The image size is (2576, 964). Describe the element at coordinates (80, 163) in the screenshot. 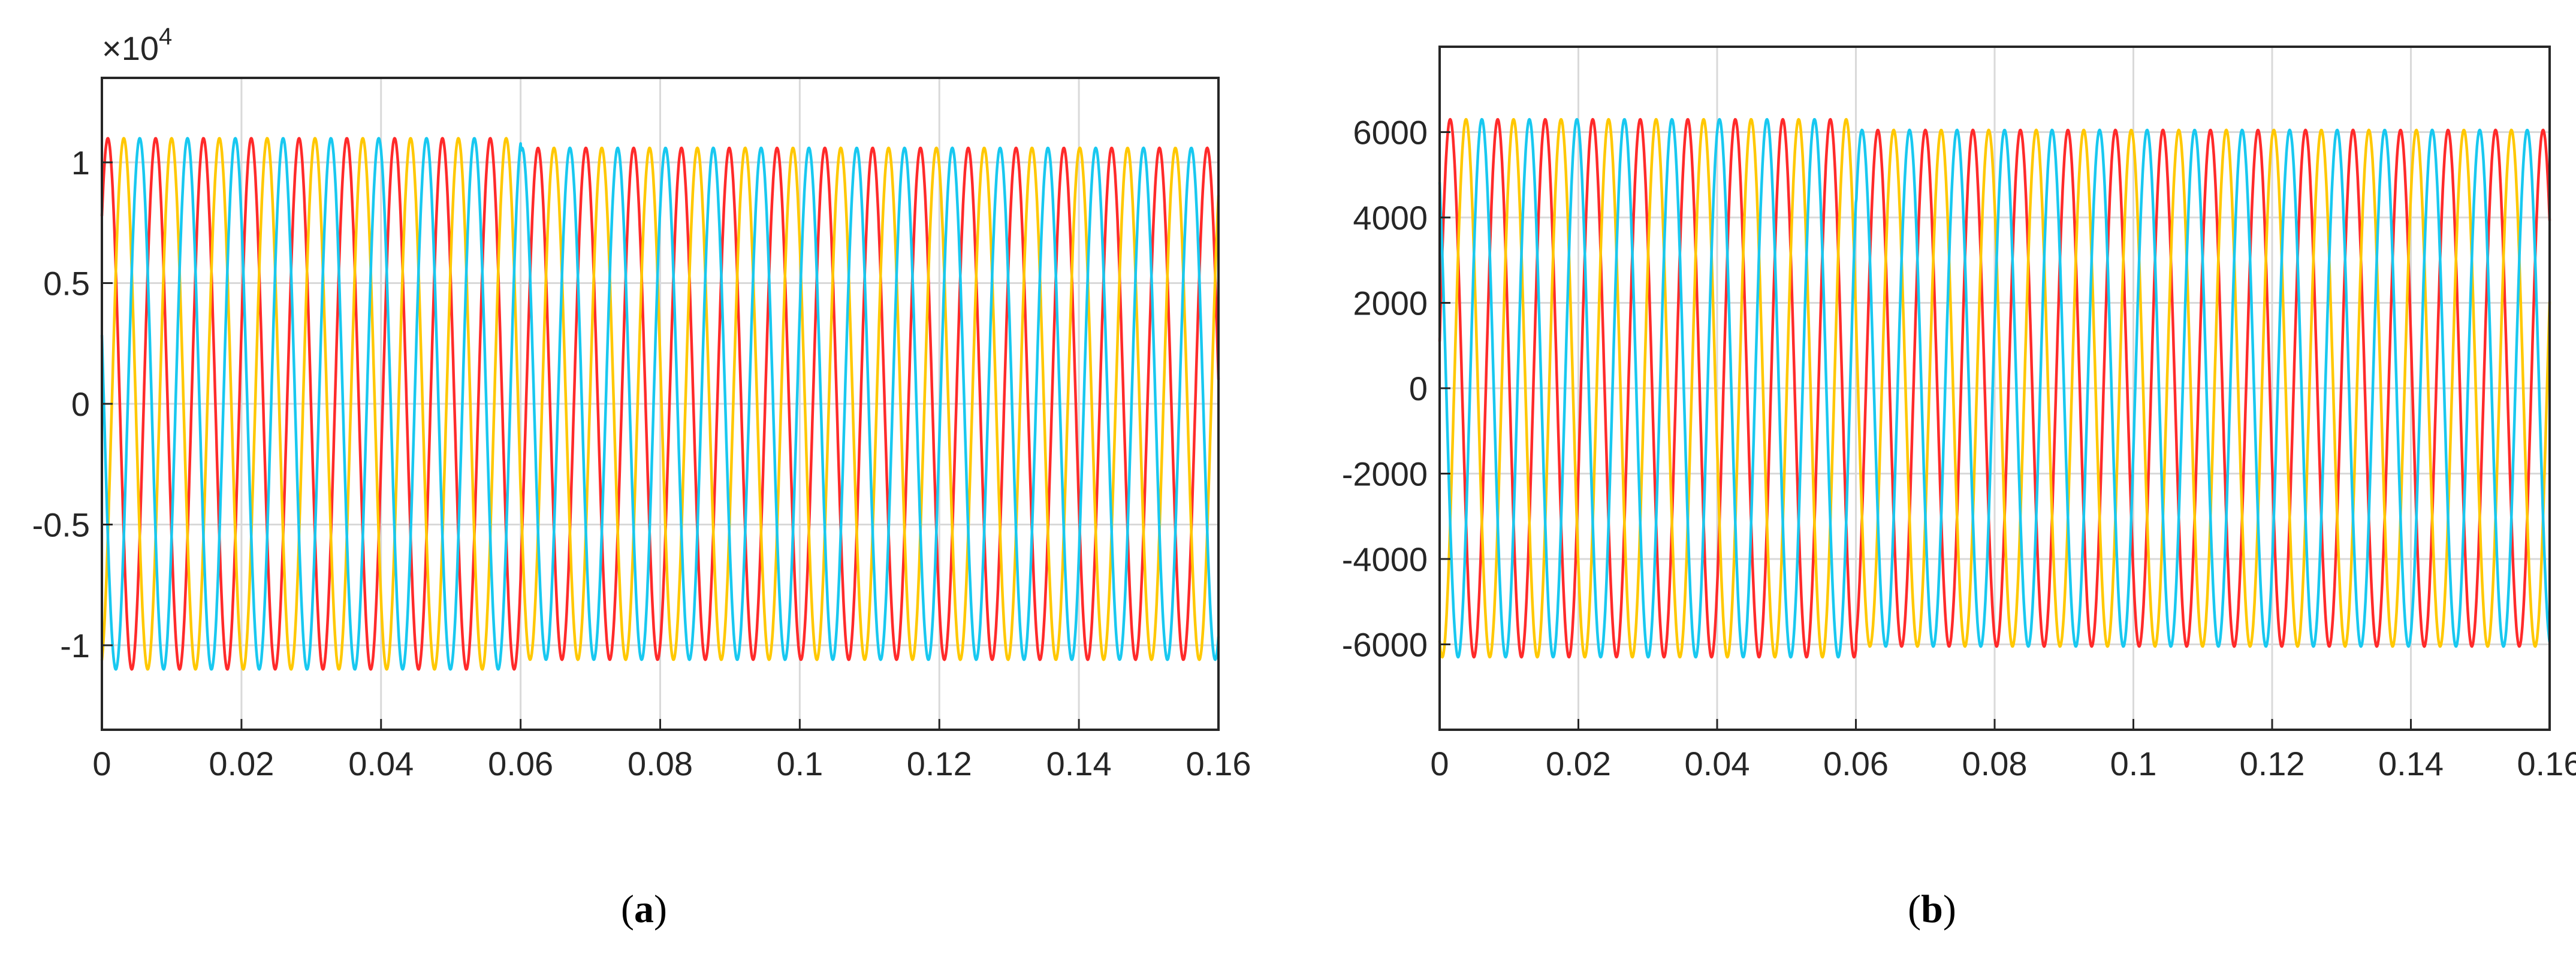

I see `chart-a-y-tick-label-4: 1` at that location.